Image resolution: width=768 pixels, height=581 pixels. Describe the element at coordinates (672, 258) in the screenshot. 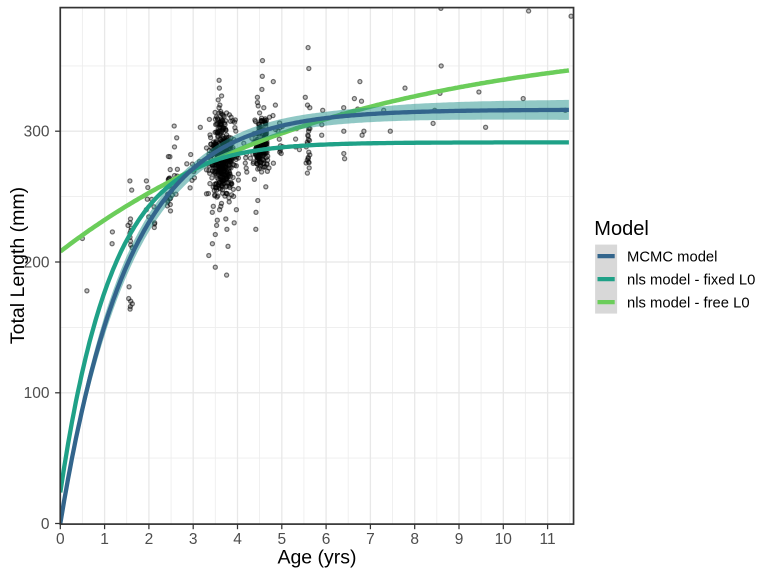

I see `svg-text: MCMC model` at that location.